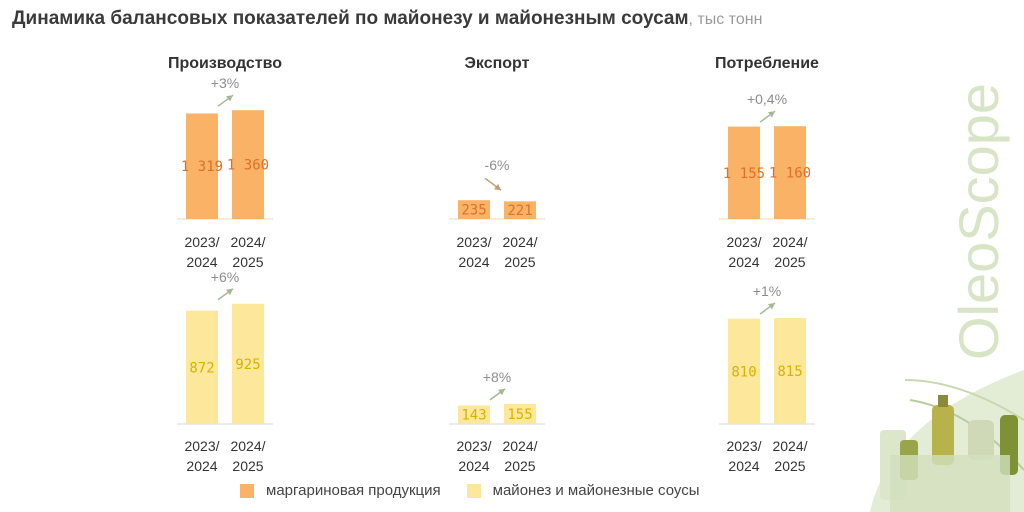 The width and height of the screenshot is (1024, 512). Describe the element at coordinates (725, 19) in the screenshot. I see `title-unit: , тыс тонн` at that location.